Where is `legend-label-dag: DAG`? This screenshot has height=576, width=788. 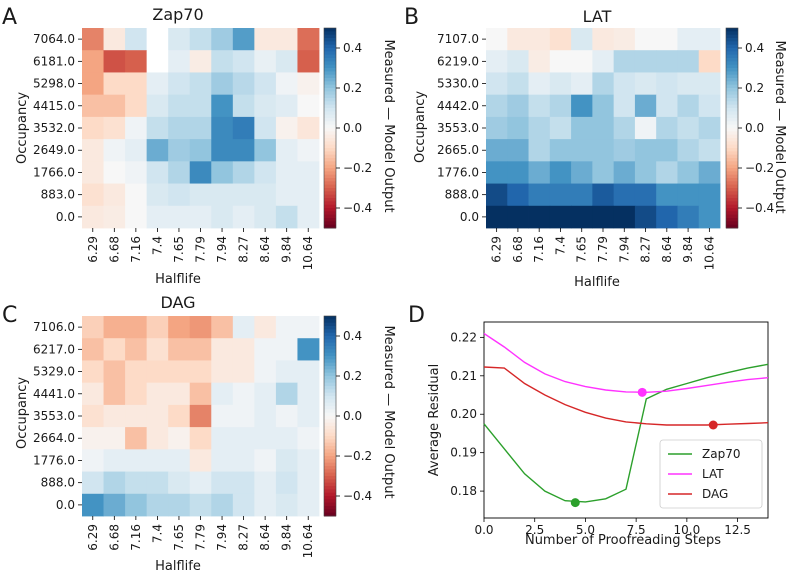
legend-label-dag: DAG is located at coordinates (715, 494).